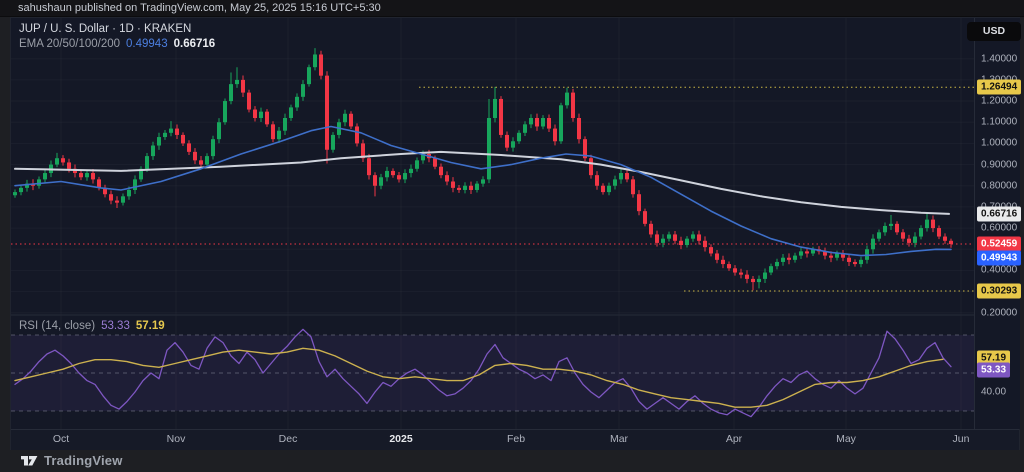  What do you see at coordinates (994, 392) in the screenshot?
I see `rsi-tick-label: 40.00` at bounding box center [994, 392].